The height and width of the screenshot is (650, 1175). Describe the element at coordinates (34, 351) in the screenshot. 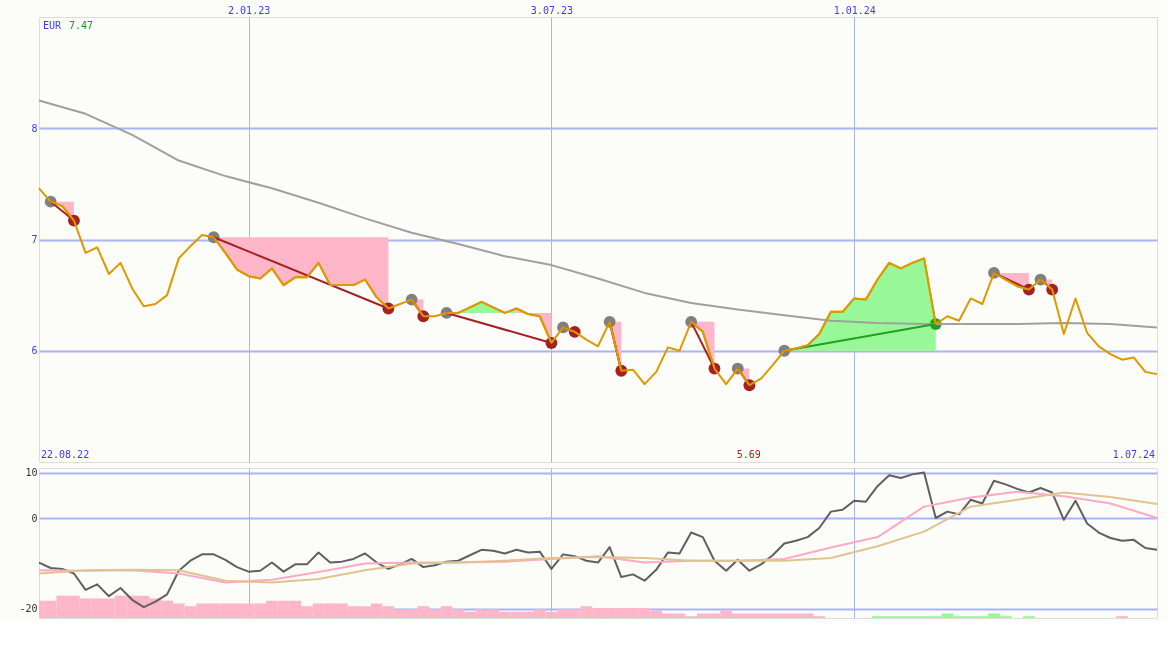

I see `y-tick-label: 6` at that location.